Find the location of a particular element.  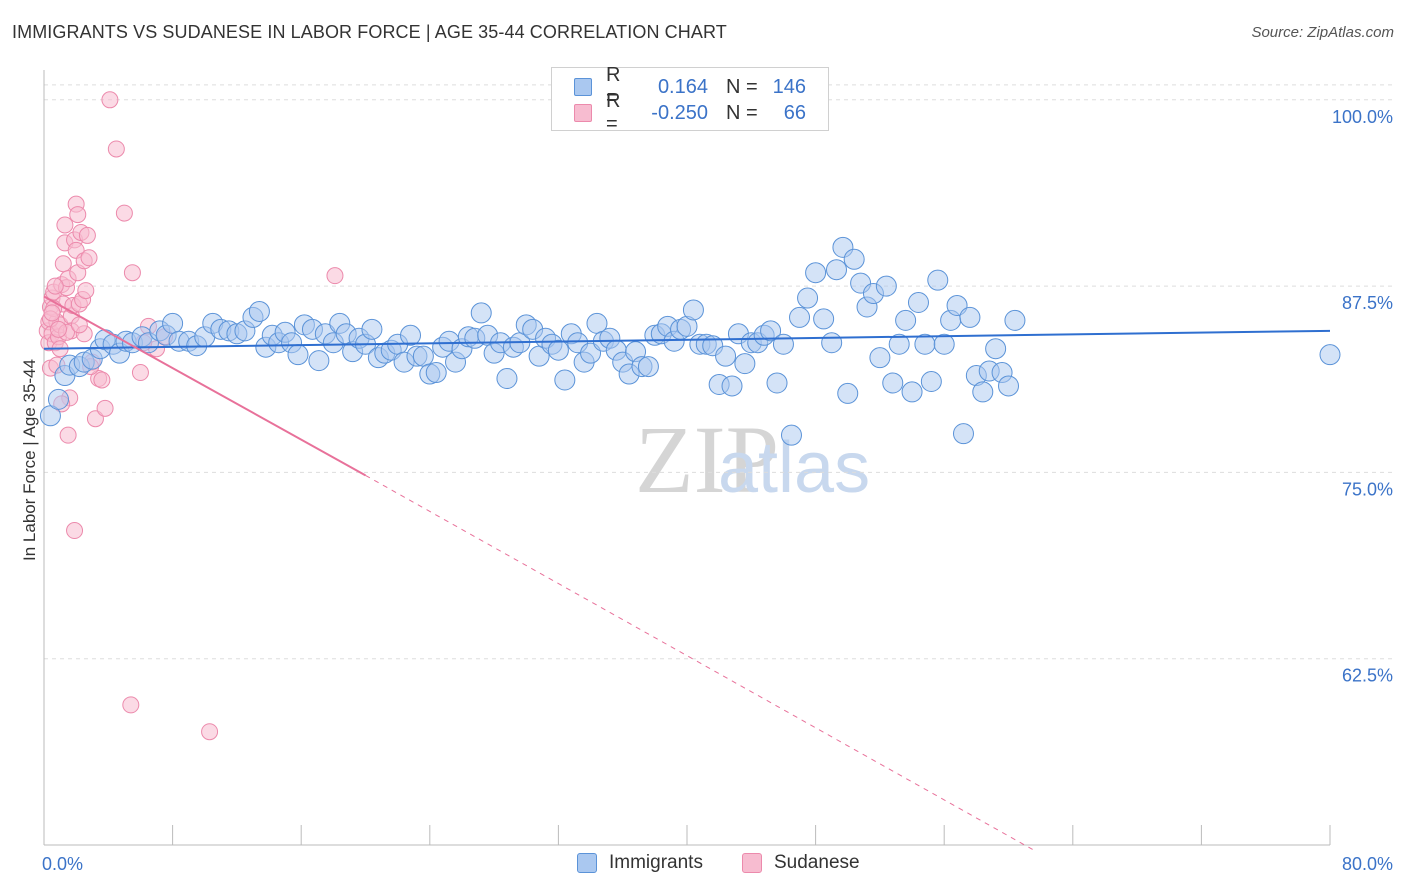

immigrants-legend-swatch is located at coordinates (587, 863).